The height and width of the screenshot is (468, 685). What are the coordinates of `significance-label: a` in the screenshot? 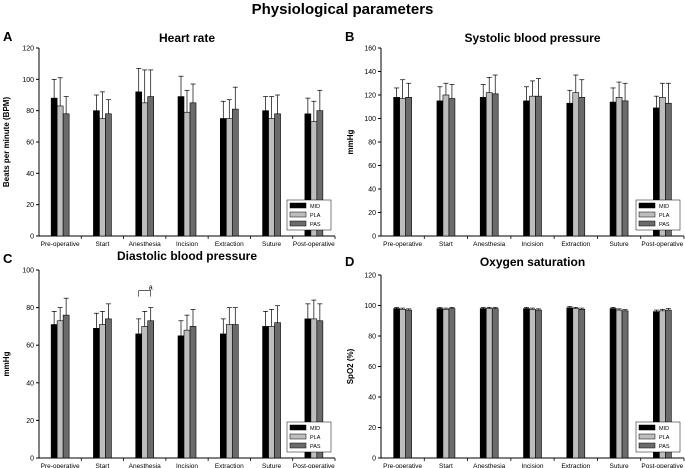 It's located at (151, 288).